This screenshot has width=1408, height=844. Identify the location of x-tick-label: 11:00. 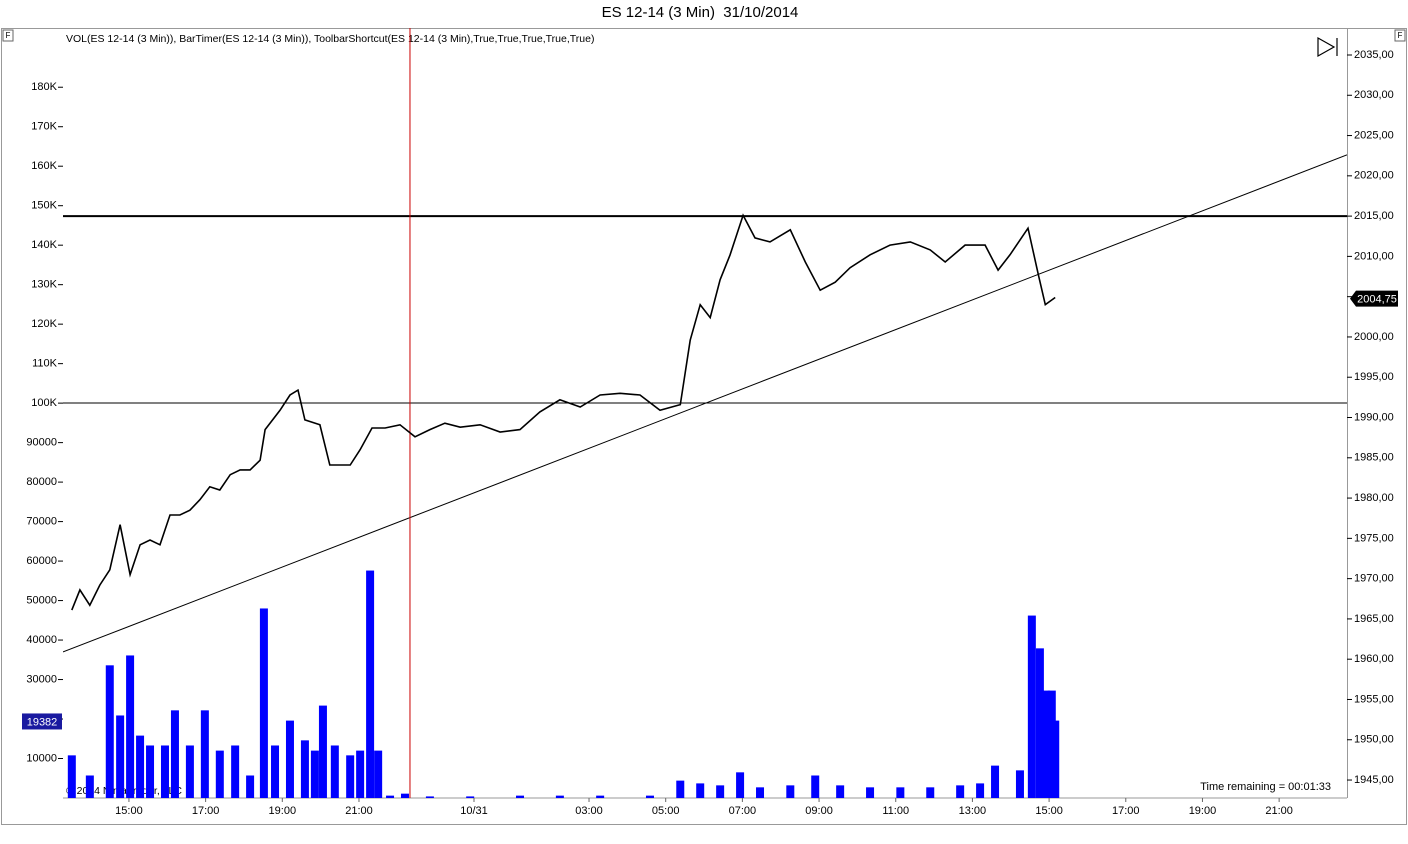
(895, 811).